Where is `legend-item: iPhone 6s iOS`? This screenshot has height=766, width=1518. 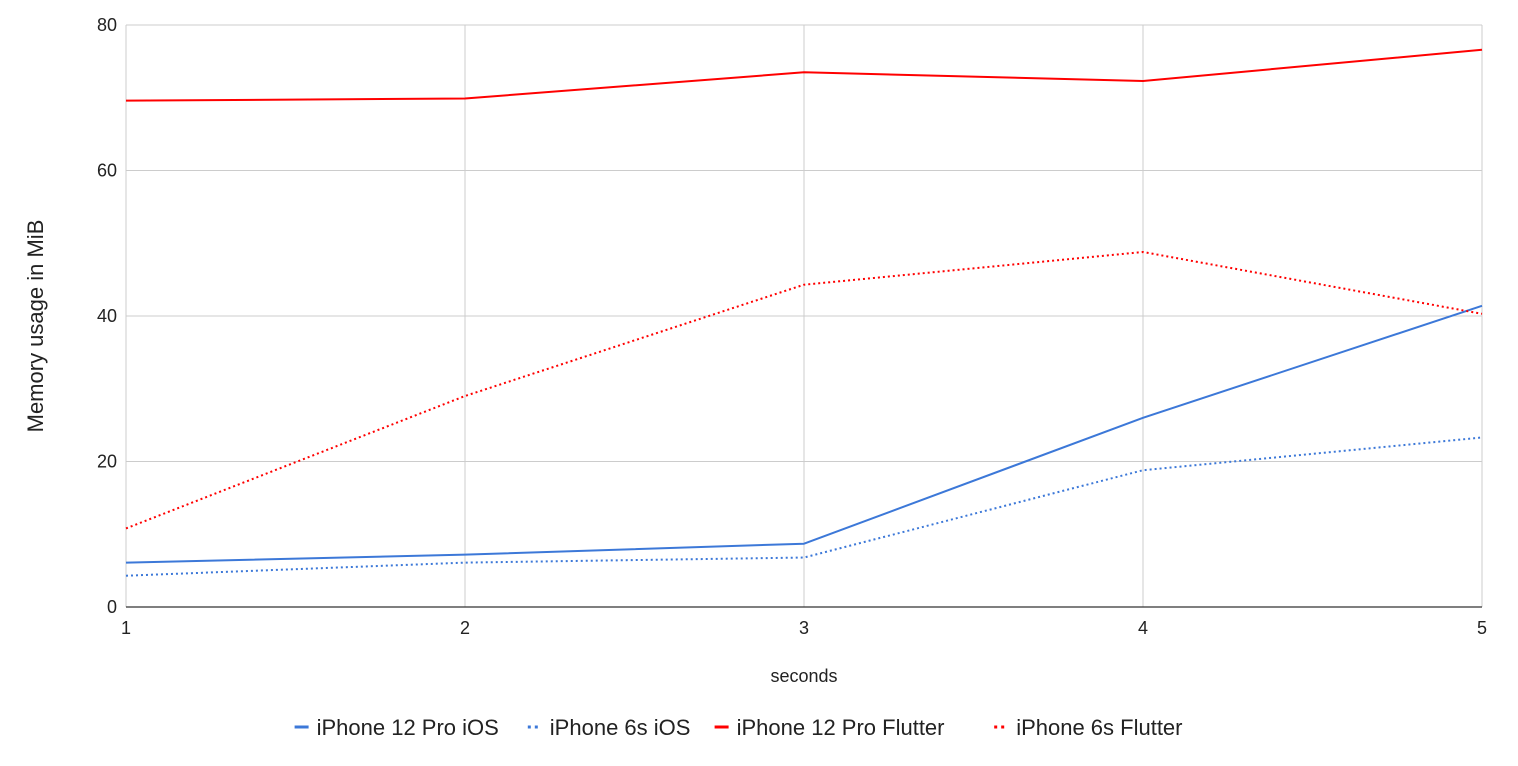 legend-item: iPhone 6s iOS is located at coordinates (609, 727).